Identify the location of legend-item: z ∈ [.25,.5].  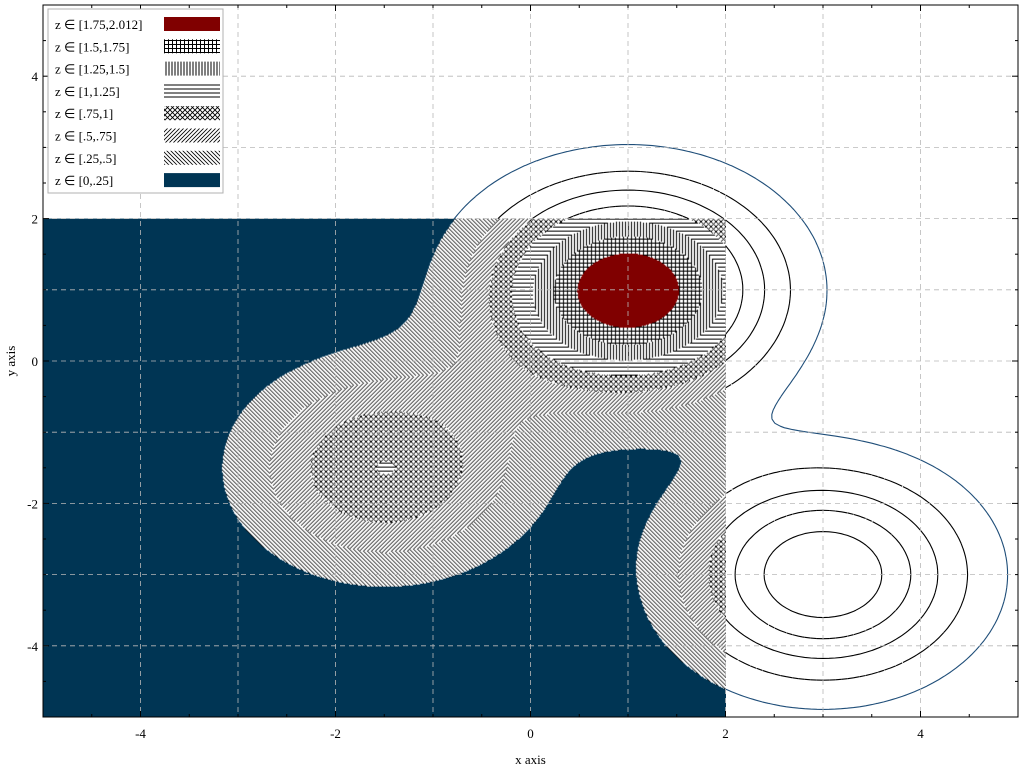
(137, 158).